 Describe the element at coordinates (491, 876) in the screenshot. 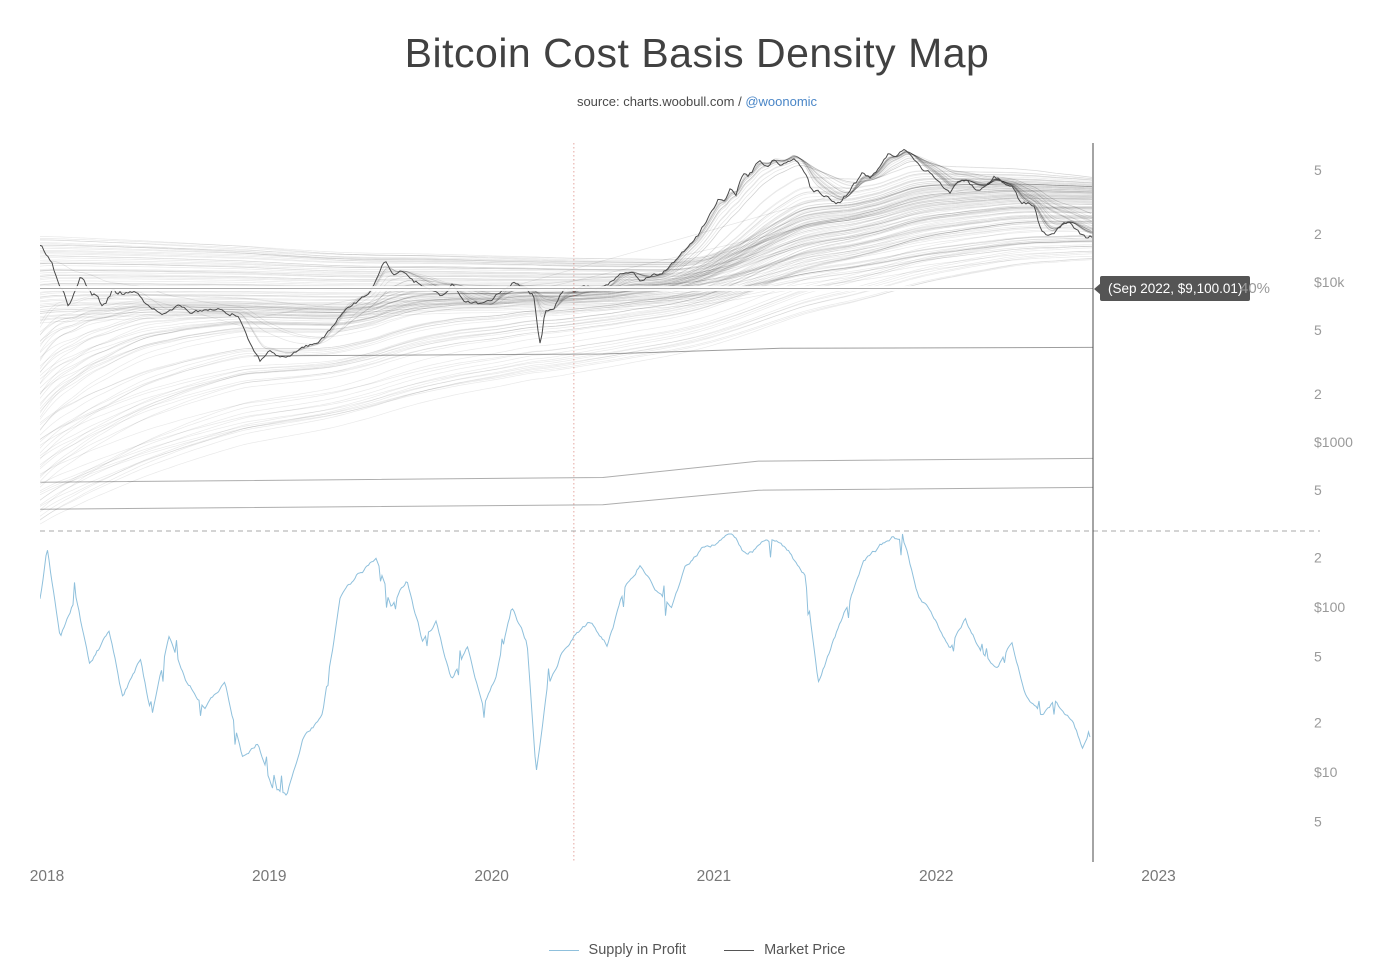

I see `x-axis-year-label: 2020` at that location.